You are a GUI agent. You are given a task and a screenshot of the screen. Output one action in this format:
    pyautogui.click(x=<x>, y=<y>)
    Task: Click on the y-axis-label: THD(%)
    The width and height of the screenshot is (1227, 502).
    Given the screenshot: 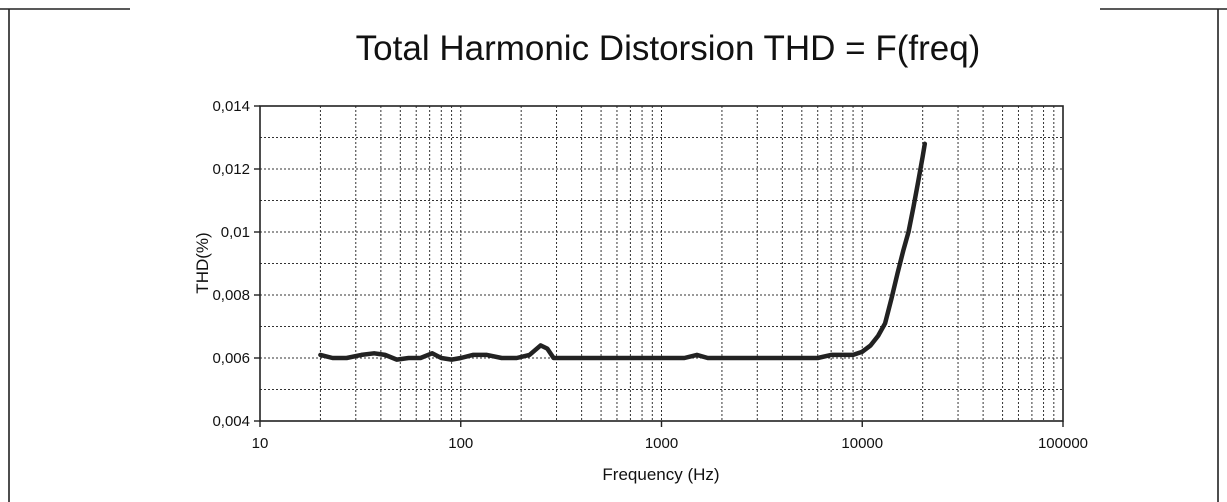 What is the action you would take?
    pyautogui.click(x=202, y=262)
    